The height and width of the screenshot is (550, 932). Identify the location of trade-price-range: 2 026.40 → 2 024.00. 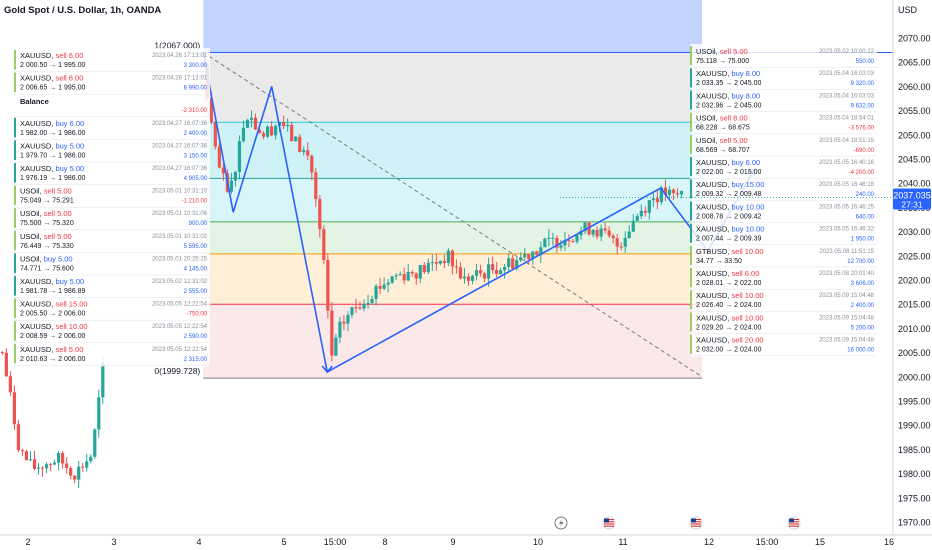
(728, 305).